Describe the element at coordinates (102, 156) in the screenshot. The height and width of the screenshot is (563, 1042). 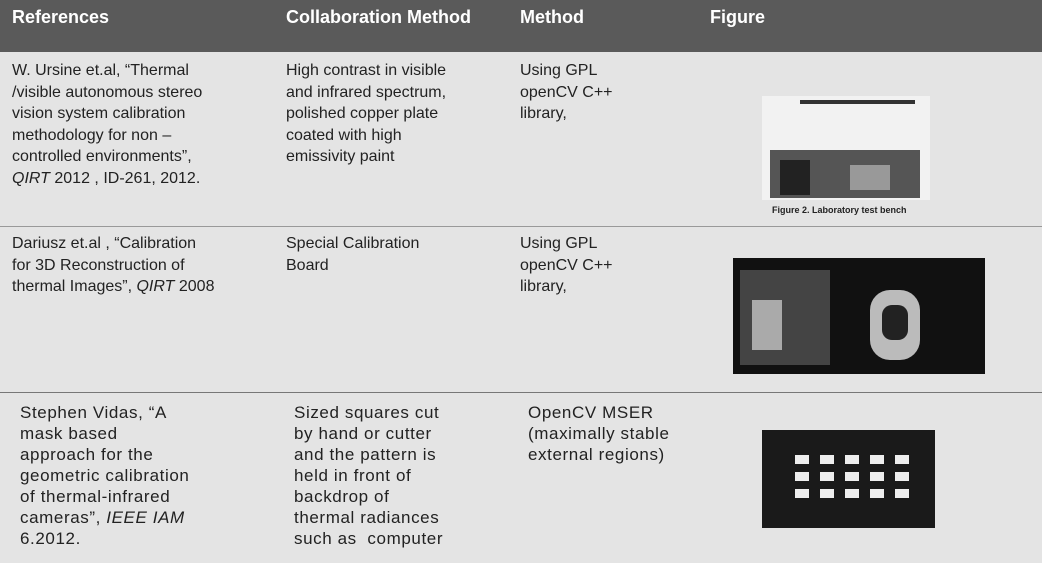
I see `text-line: controlled environments”,` at that location.